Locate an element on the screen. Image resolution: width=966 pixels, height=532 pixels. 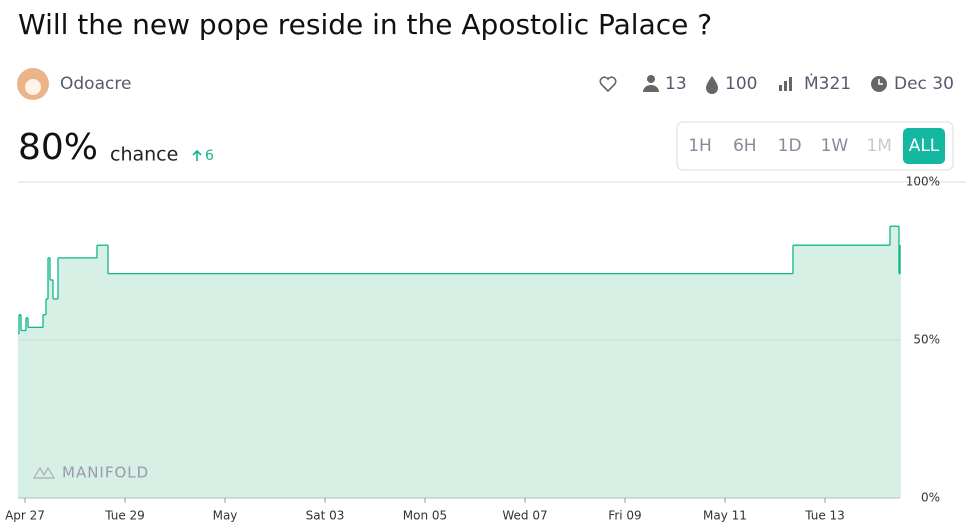
trader-icon-body is located at coordinates (651, 88).